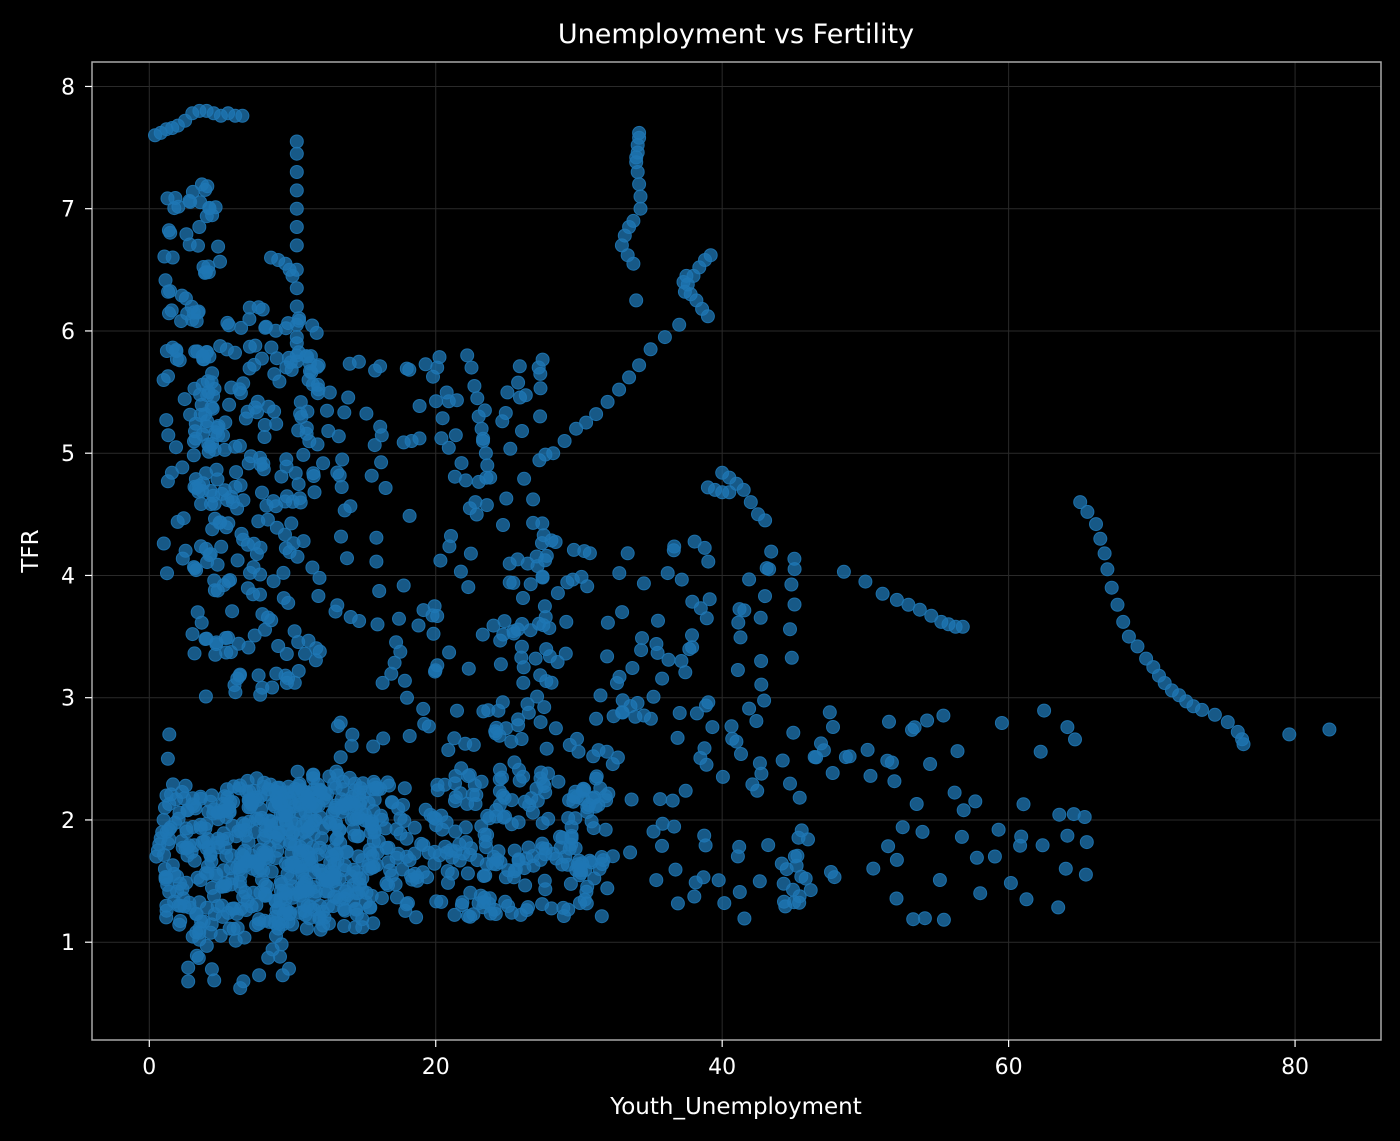  I want to click on x-tick-label: 0, so click(149, 1067).